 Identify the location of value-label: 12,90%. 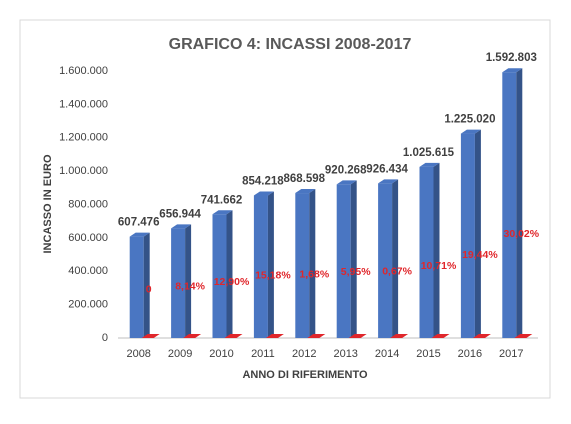
(232, 282).